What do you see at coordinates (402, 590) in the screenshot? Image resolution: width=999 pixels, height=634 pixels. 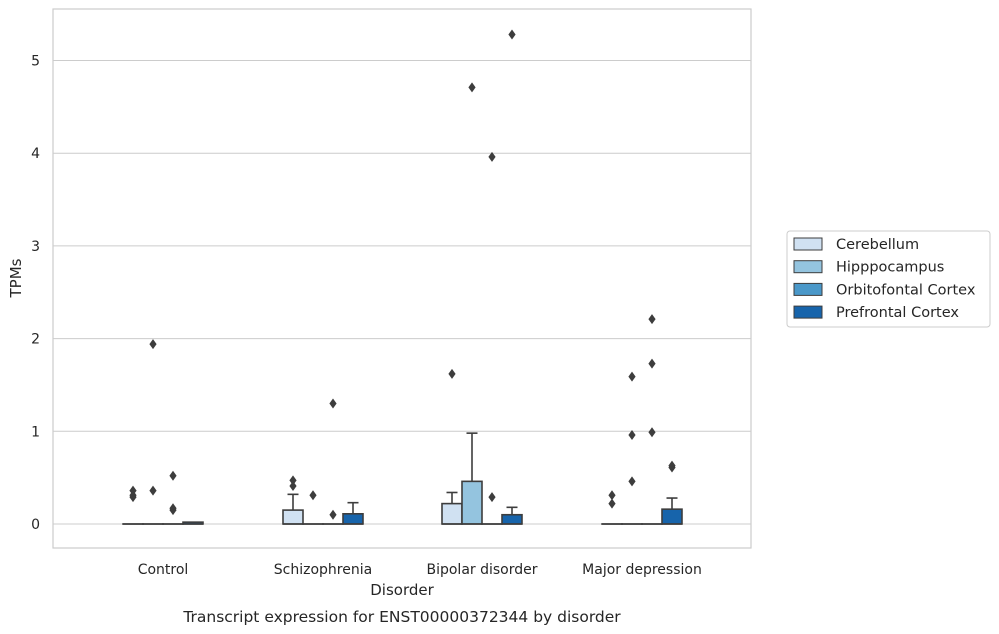 I see `x-axis-label: Disorder` at bounding box center [402, 590].